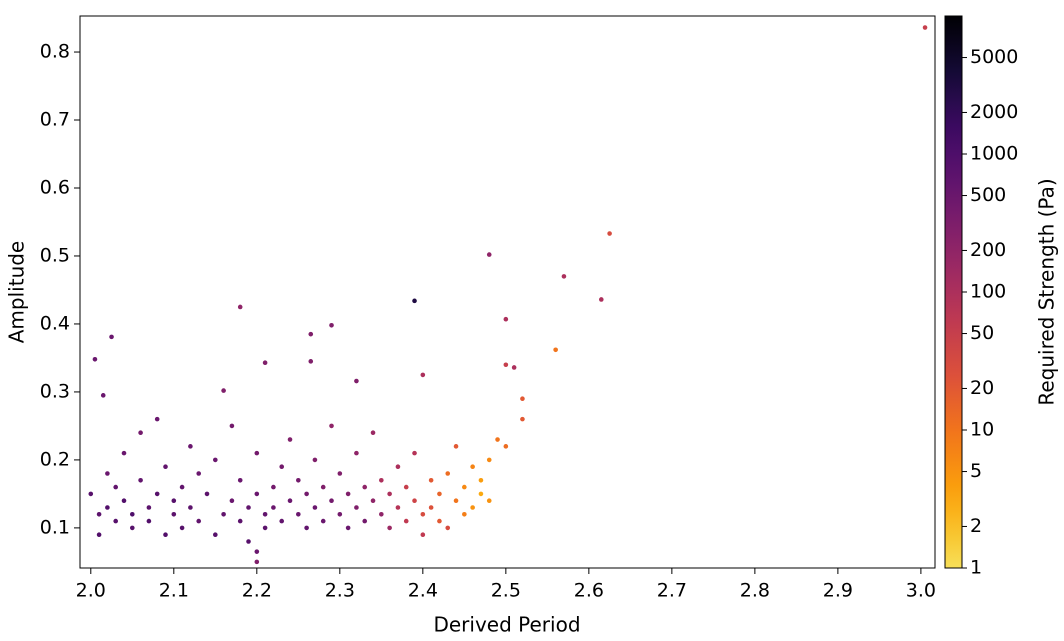  What do you see at coordinates (976, 526) in the screenshot?
I see `colorbar-tick-label: 2` at bounding box center [976, 526].